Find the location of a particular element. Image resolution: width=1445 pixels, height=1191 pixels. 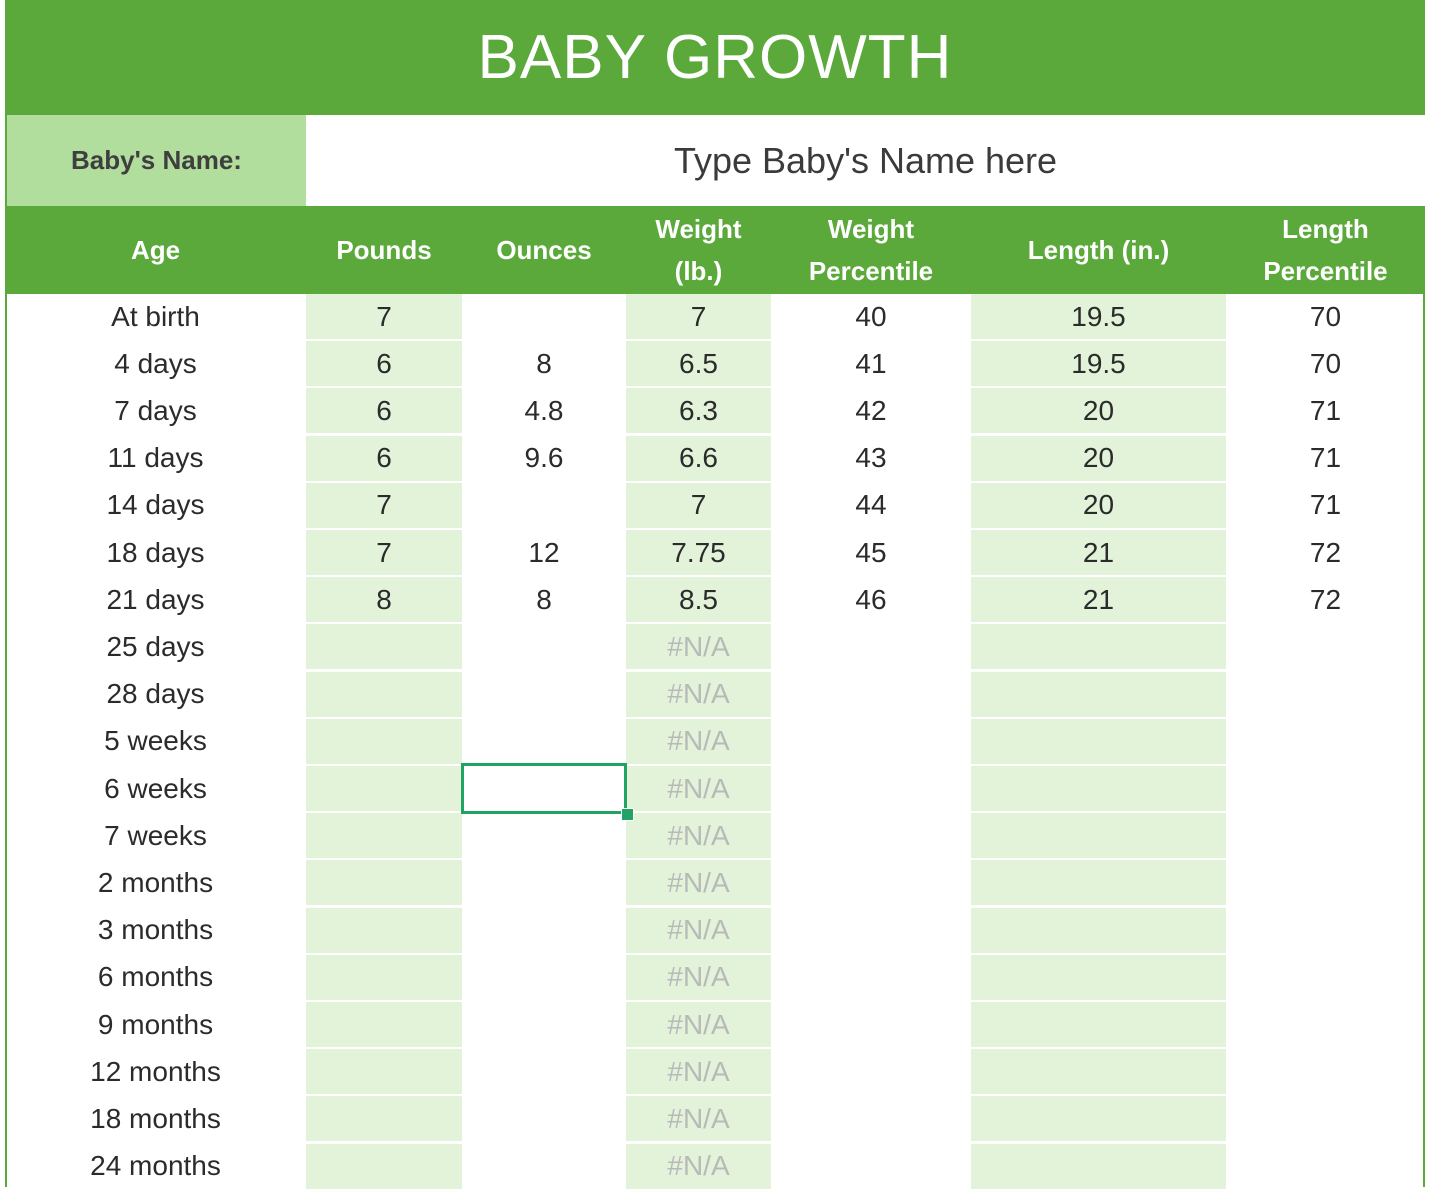

cell-age: 4 days is located at coordinates (155, 363).